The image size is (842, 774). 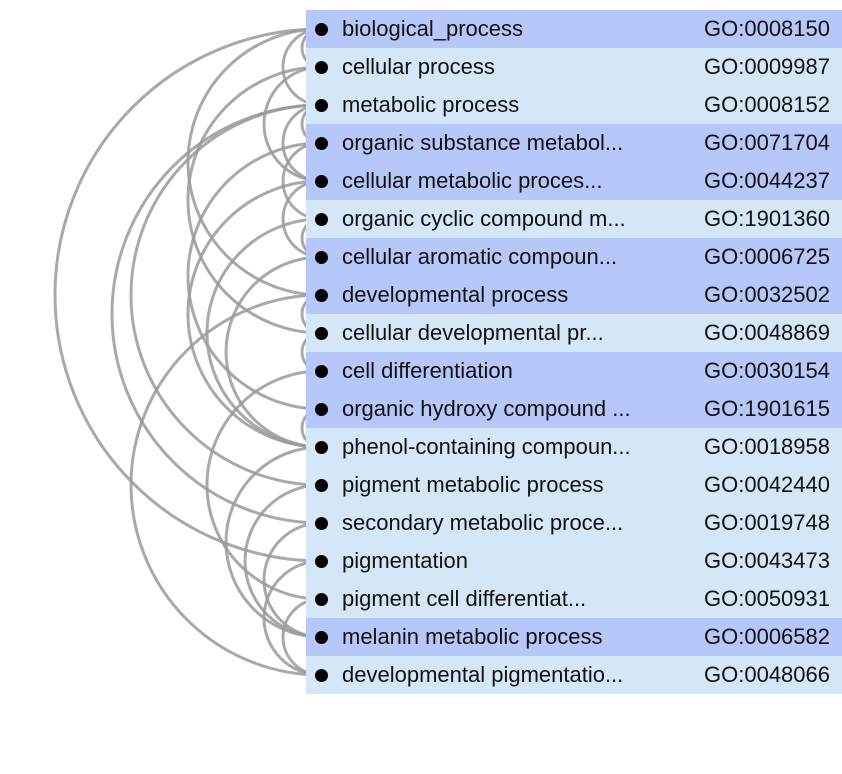 What do you see at coordinates (767, 66) in the screenshot?
I see `go-term-id: GO:0009987` at bounding box center [767, 66].